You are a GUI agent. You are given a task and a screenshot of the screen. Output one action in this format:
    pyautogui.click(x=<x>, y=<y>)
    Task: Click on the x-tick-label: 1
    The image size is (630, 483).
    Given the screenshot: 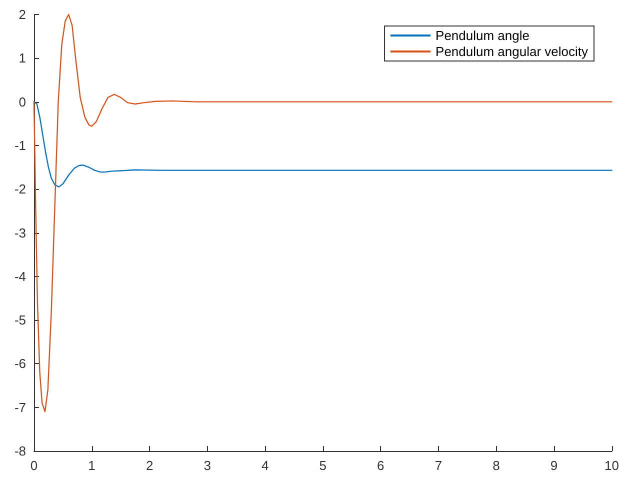 What is the action you would take?
    pyautogui.click(x=92, y=465)
    